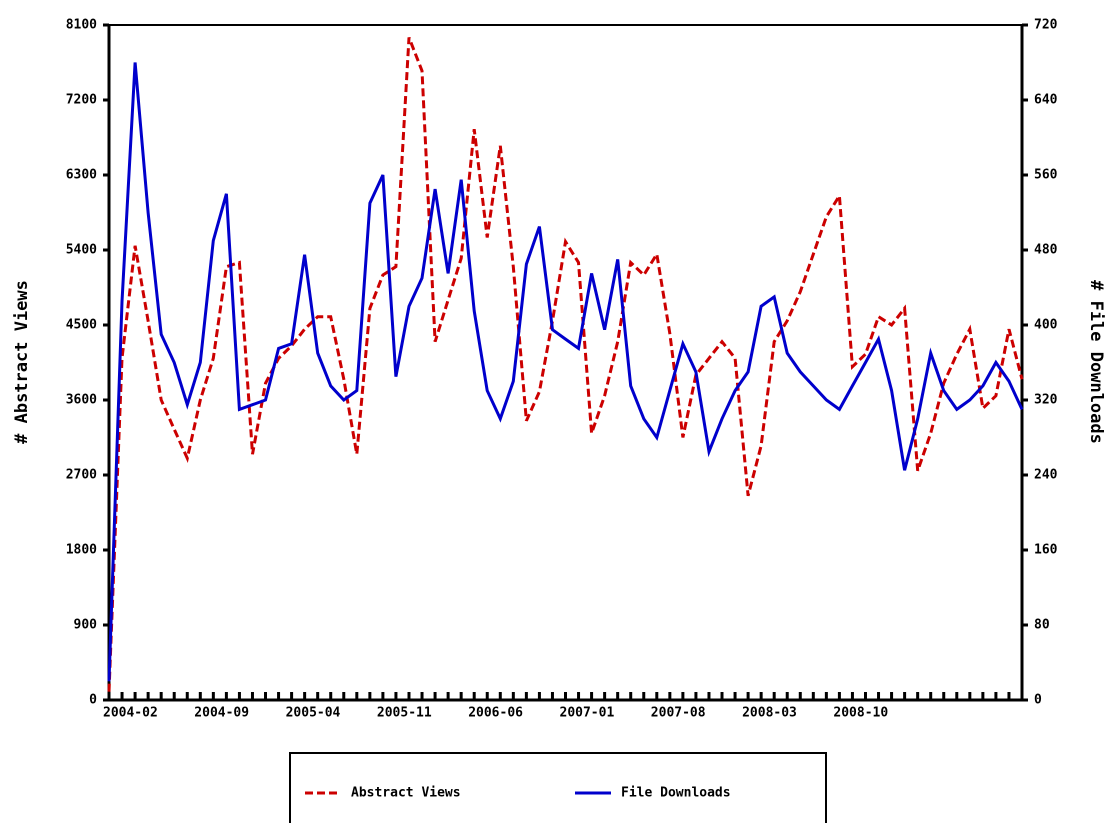 This screenshot has height=823, width=1113. I want to click on x-tick-label: 2008-03, so click(769, 713).